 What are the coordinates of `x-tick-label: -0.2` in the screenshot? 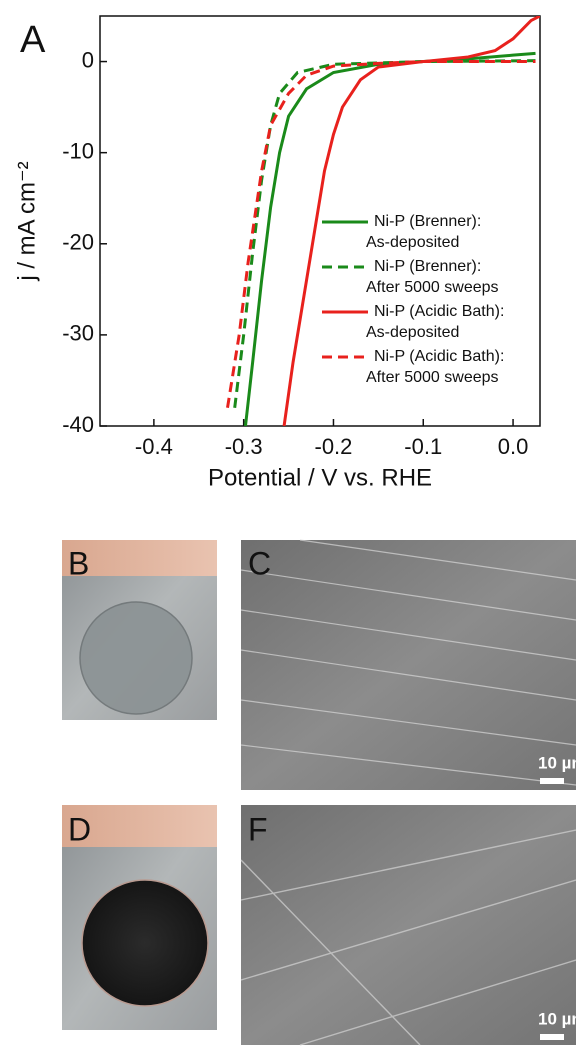 It's located at (334, 446).